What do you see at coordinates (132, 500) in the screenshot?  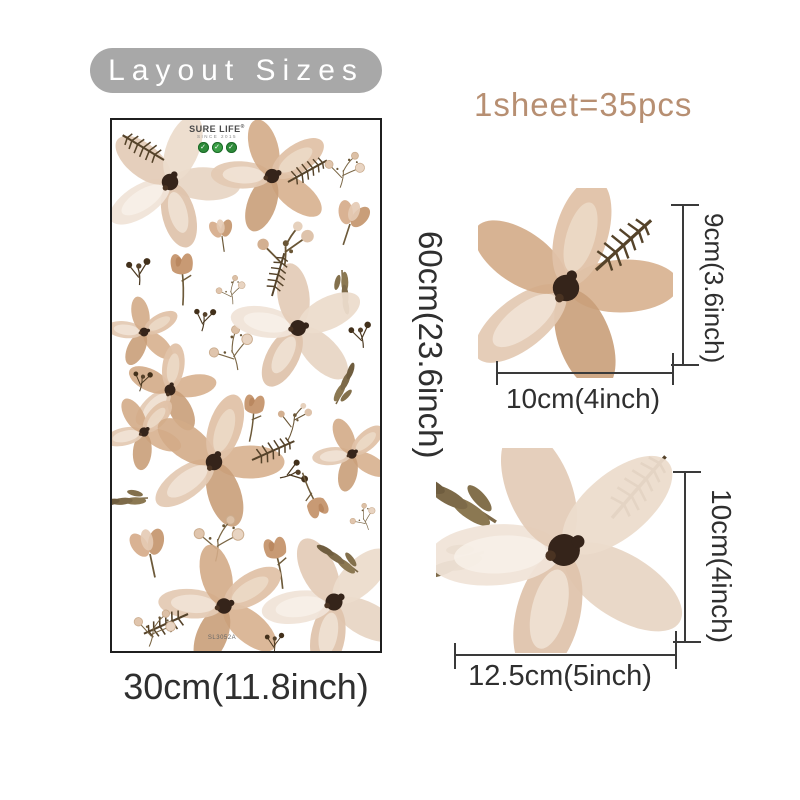 I see `flower-motif-leafb` at bounding box center [132, 500].